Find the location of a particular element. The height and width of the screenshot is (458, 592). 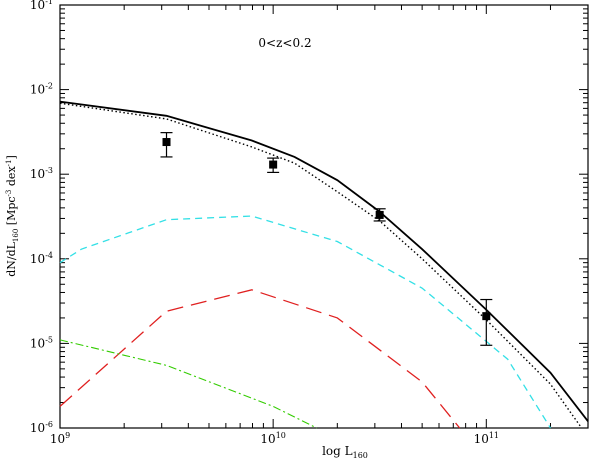

y-axis-label: dN/dL160 [Mpc-3 dex-1] is located at coordinates (12, 216).